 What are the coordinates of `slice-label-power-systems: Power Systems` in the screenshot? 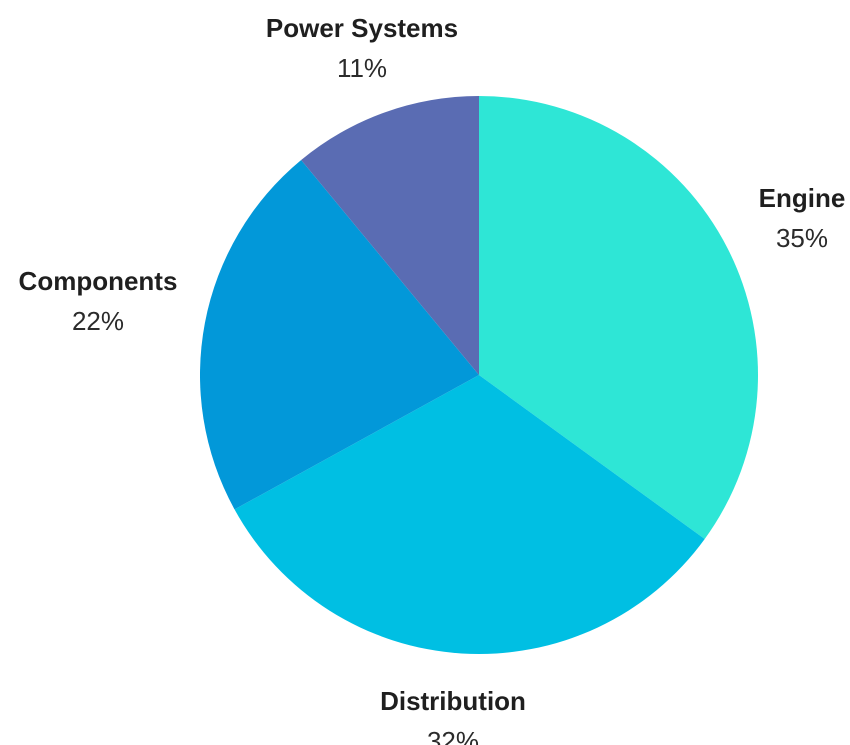 It's located at (362, 28).